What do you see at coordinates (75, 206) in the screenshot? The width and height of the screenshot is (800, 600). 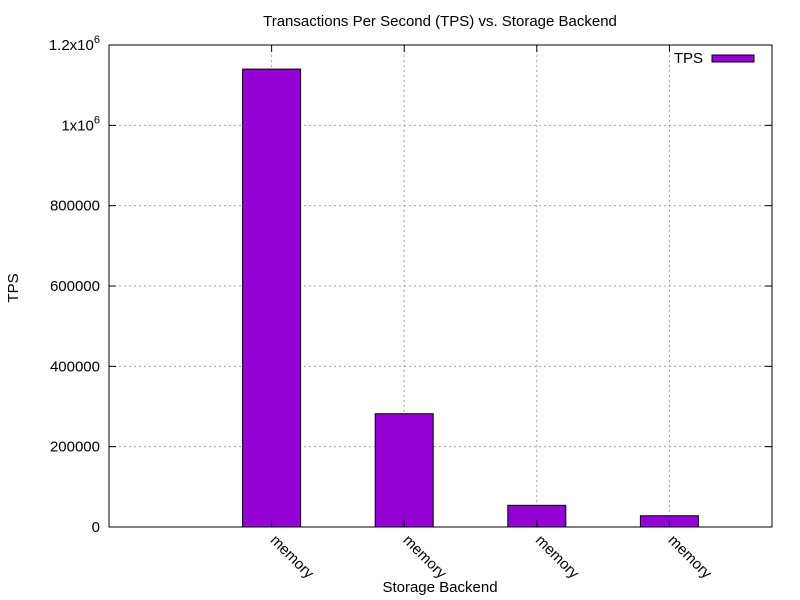 I see `y-tick-label: 800000` at bounding box center [75, 206].